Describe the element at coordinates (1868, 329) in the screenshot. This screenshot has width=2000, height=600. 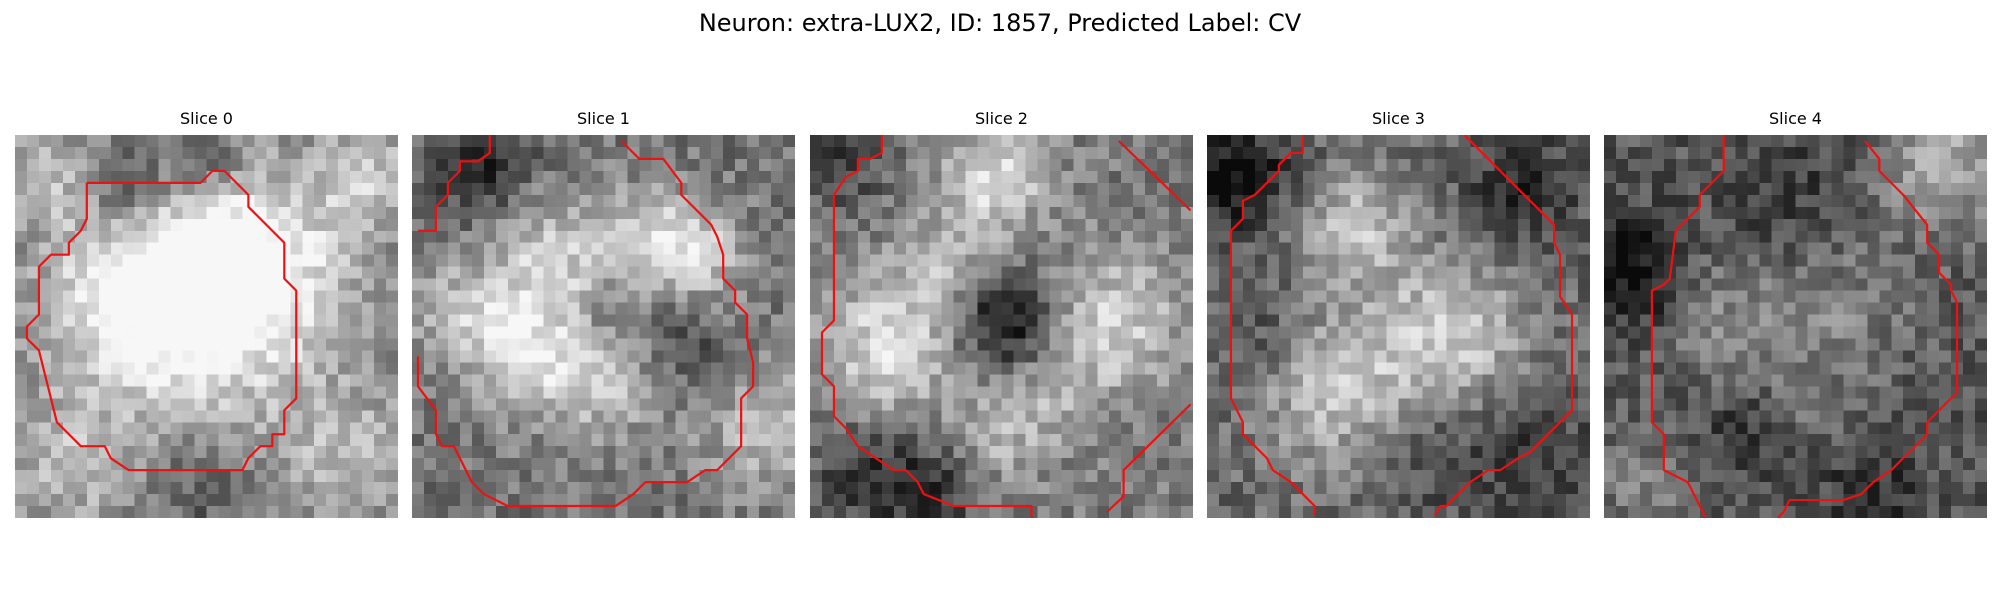
I see `roi-contour-4b` at that location.